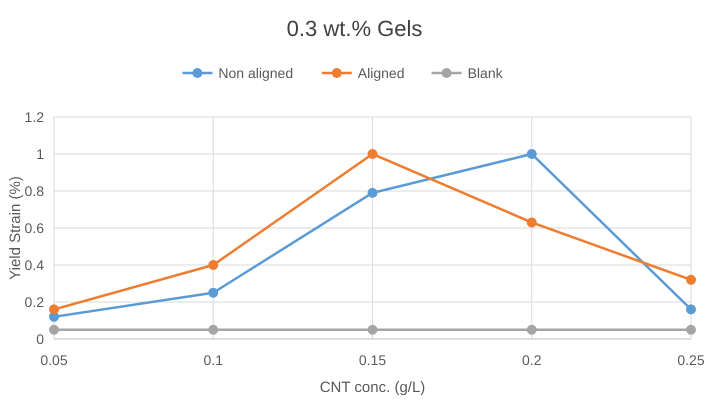  What do you see at coordinates (54, 360) in the screenshot?
I see `x-tick-label: 0.05` at bounding box center [54, 360].